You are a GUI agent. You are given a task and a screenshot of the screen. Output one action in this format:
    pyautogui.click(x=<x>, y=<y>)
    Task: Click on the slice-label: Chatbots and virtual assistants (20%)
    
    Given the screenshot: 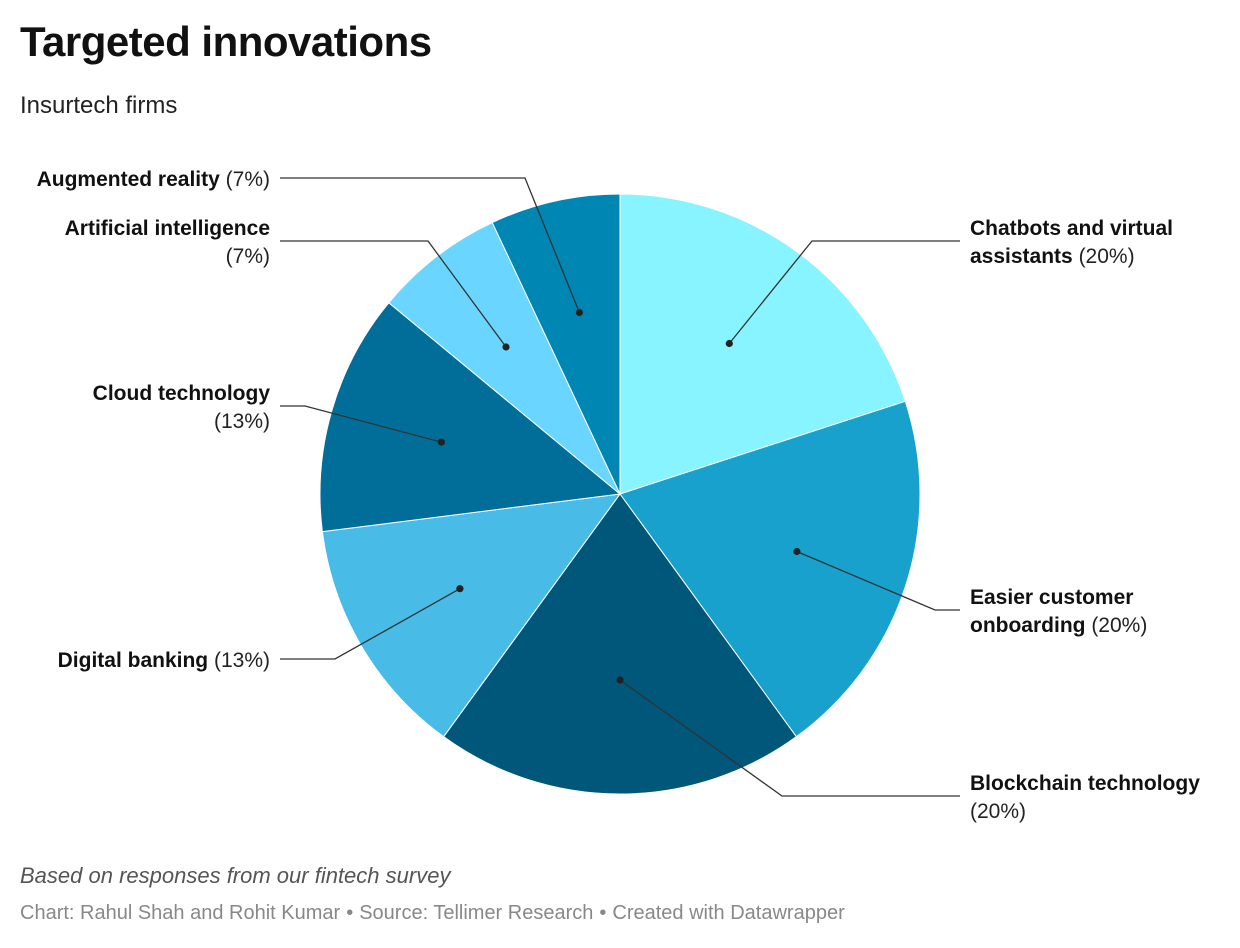 What is the action you would take?
    pyautogui.click(x=1071, y=242)
    